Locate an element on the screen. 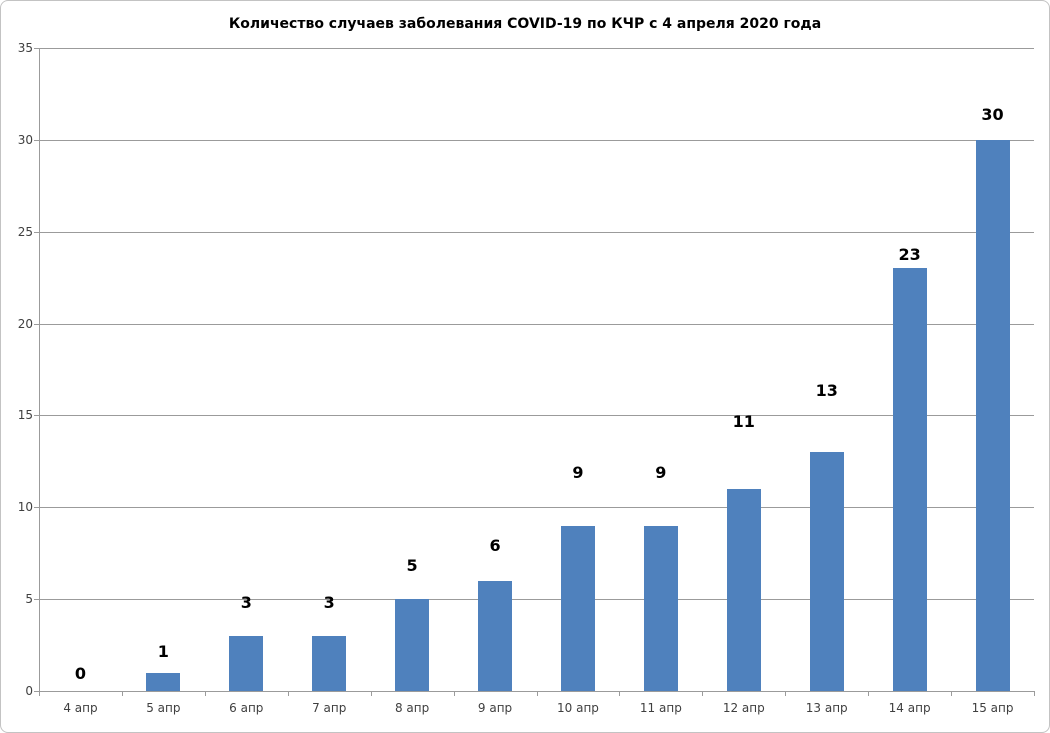 Image resolution: width=1050 pixels, height=733 pixels. y-tick-label: 0 is located at coordinates (29, 691).